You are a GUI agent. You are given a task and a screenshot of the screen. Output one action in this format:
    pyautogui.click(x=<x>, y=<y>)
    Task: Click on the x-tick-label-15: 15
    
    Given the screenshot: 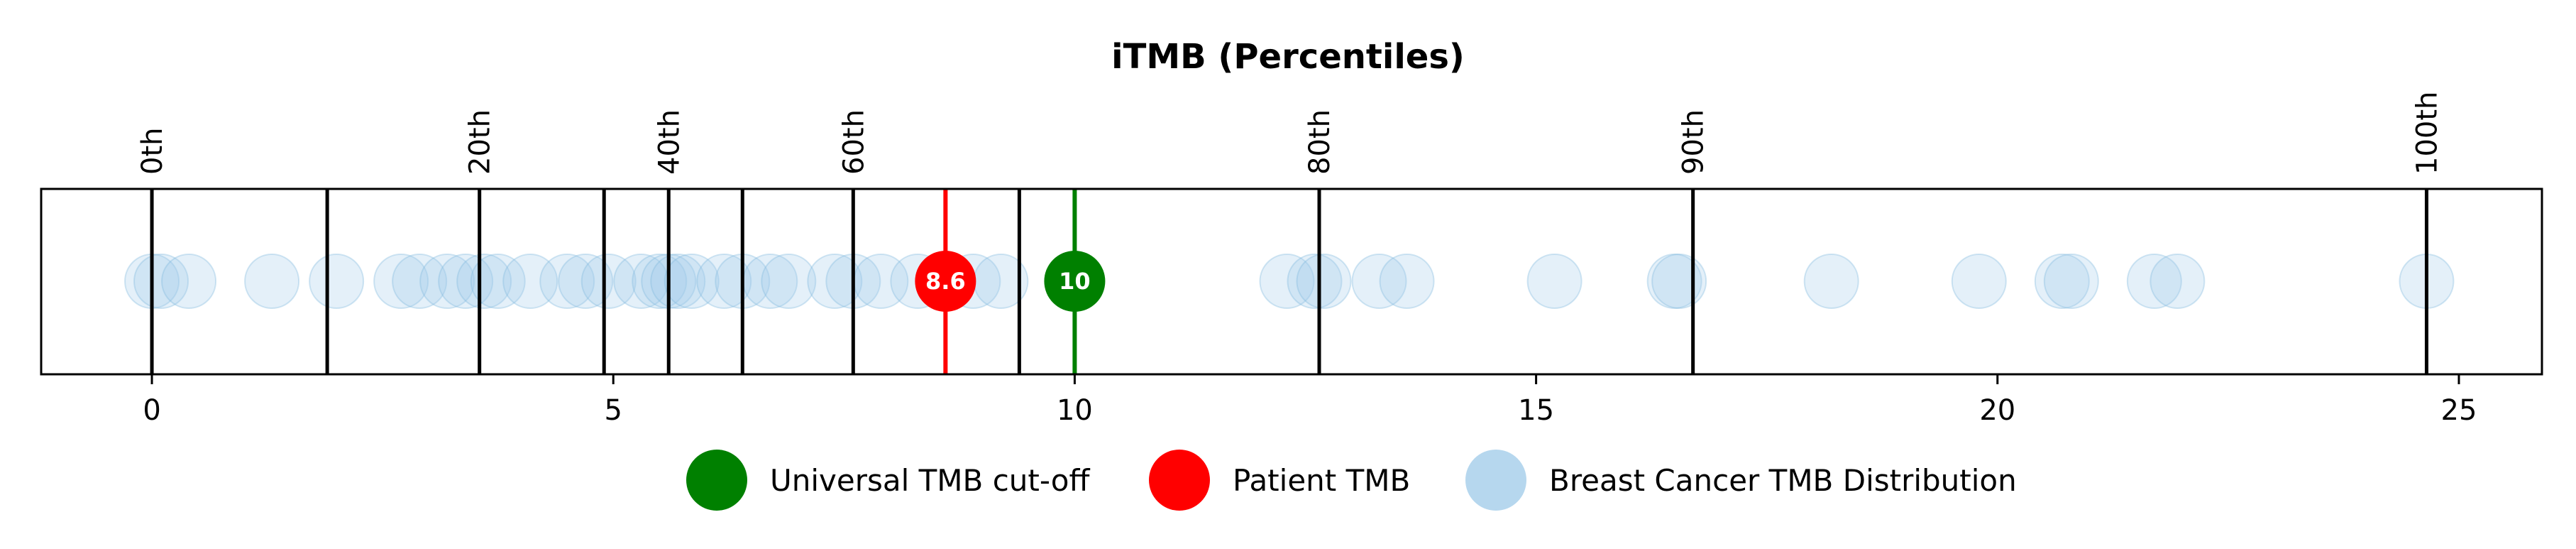 What is the action you would take?
    pyautogui.click(x=1536, y=411)
    